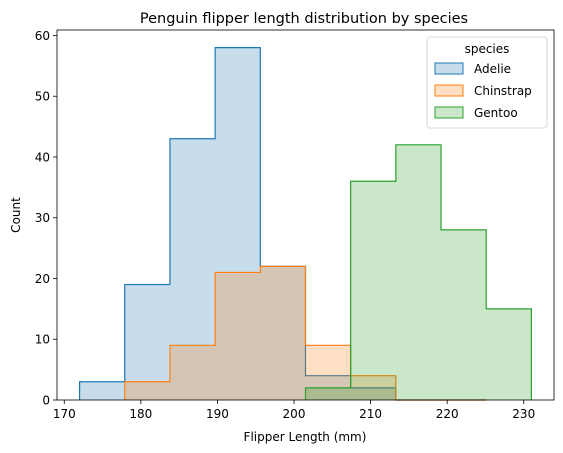 The width and height of the screenshot is (563, 453). What do you see at coordinates (42, 279) in the screenshot?
I see `y-tick-label: 20` at bounding box center [42, 279].